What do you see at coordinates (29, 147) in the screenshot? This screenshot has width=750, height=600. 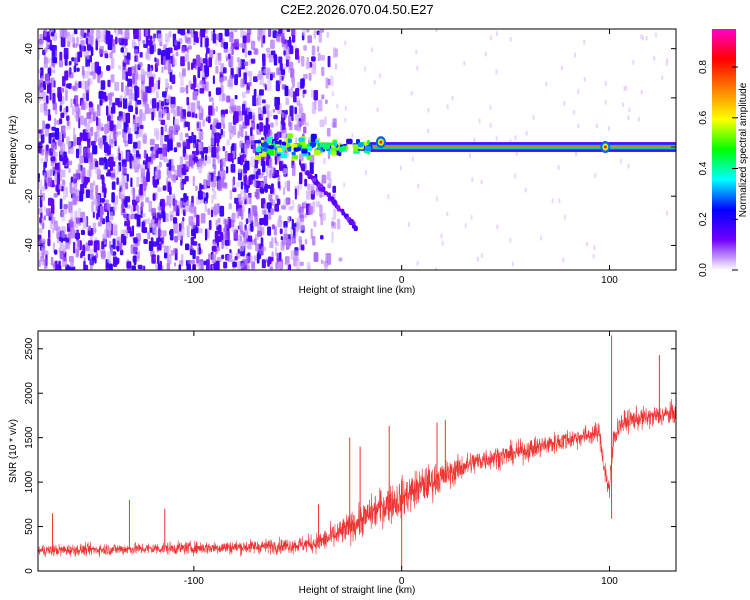 I see `spectrogram-ytick-label: 0` at bounding box center [29, 147].